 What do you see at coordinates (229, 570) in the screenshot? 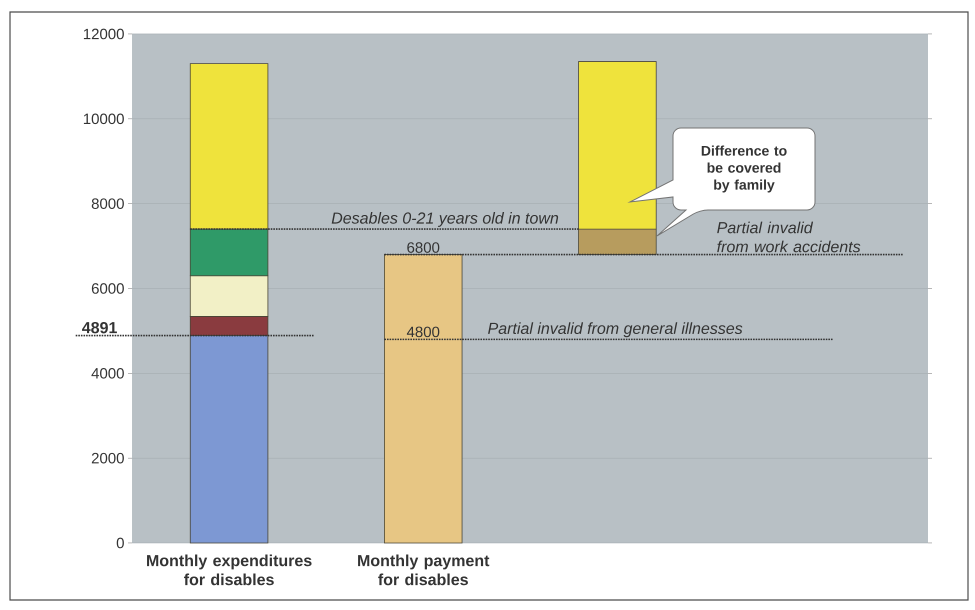
I see `x-tick-label: Monthly expenditures for disables` at bounding box center [229, 570].